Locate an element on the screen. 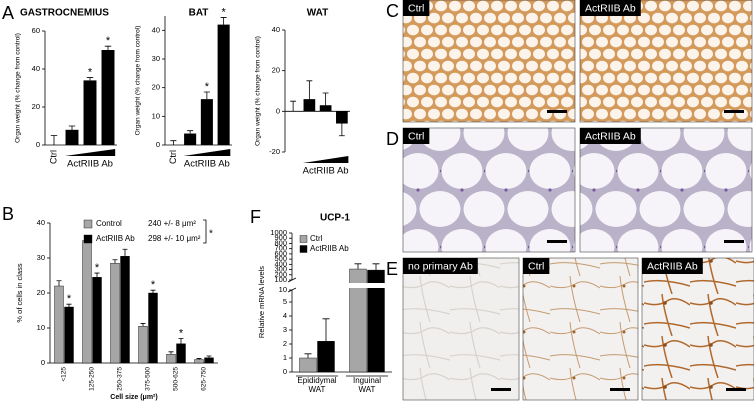 The width and height of the screenshot is (754, 403). legend-label: ActRIIB Ab is located at coordinates (115, 238).